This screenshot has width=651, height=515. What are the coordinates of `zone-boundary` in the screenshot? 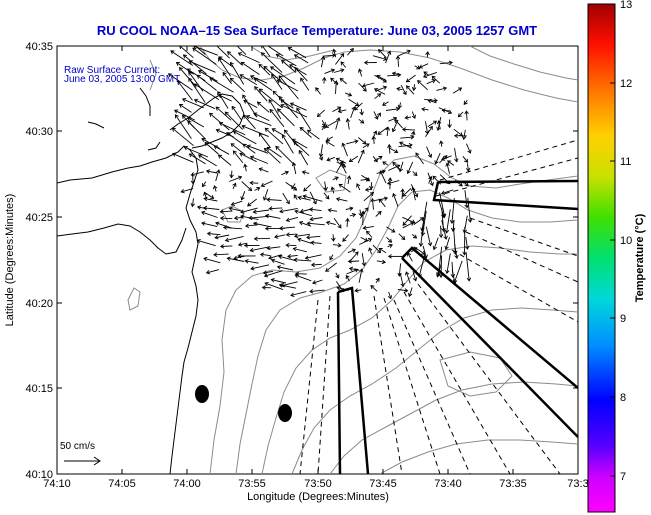 It's located at (505, 195).